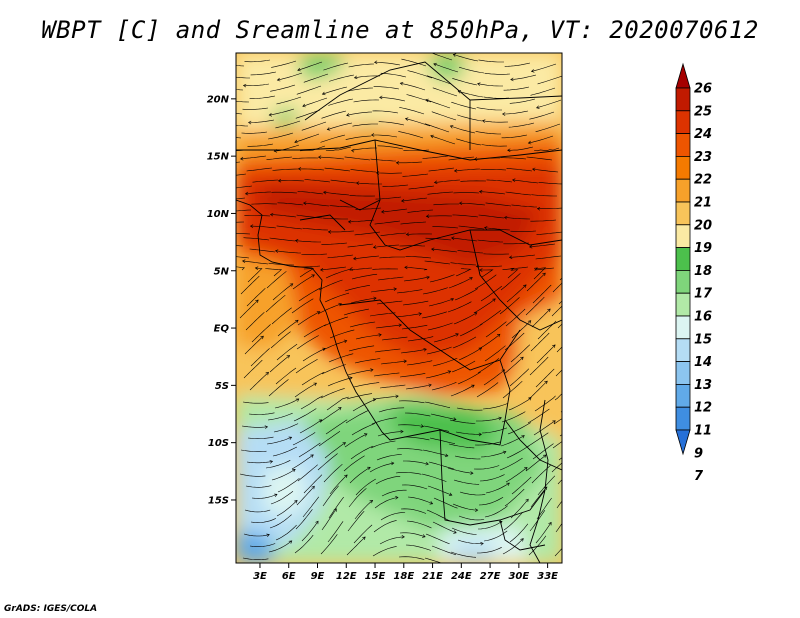 Image resolution: width=800 pixels, height=618 pixels. Describe the element at coordinates (222, 386) in the screenshot. I see `lat-tick-label: 5S` at that location.